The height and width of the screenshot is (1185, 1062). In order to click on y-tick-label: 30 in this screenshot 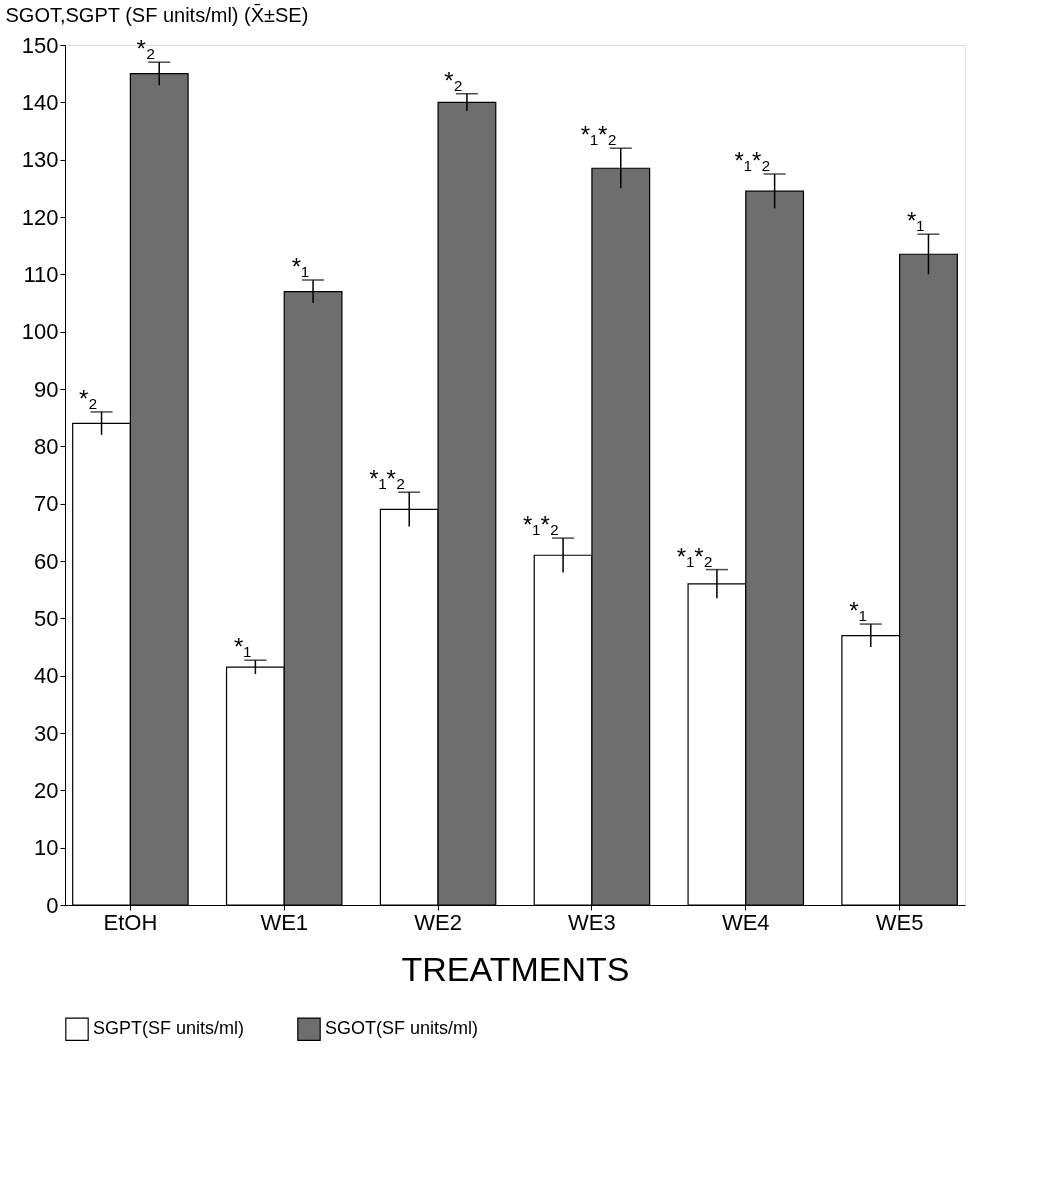, I will do `click(46, 733)`.